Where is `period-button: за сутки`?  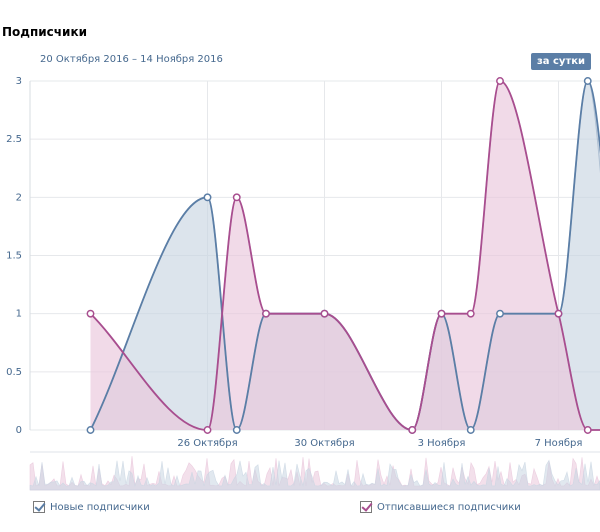
period-button: за сутки is located at coordinates (561, 61).